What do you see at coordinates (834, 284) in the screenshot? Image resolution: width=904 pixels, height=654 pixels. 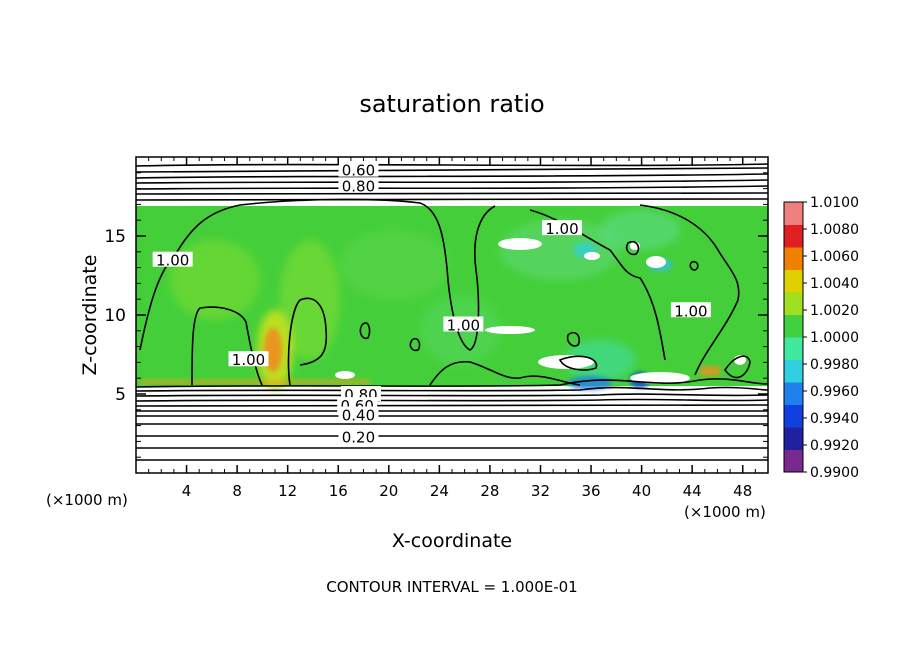 I see `colorbar-label: 1.0040` at bounding box center [834, 284].